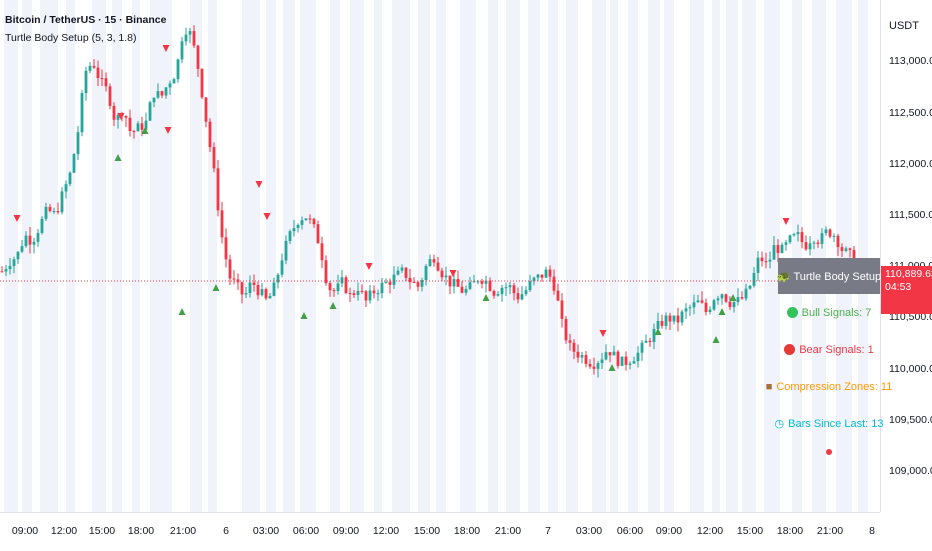 The width and height of the screenshot is (932, 551). I want to click on box-icon: ■, so click(769, 386).